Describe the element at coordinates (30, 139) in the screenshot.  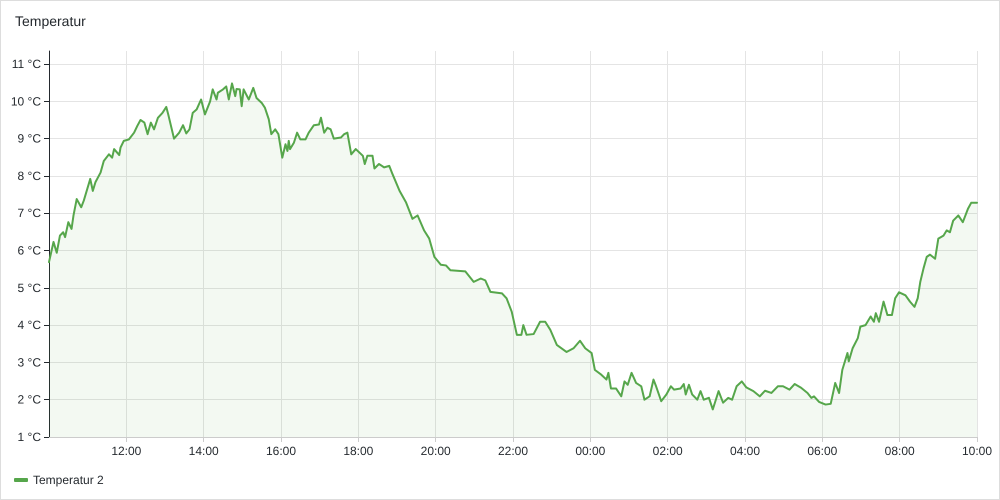
I see `y-tick-label: 9 °C` at that location.